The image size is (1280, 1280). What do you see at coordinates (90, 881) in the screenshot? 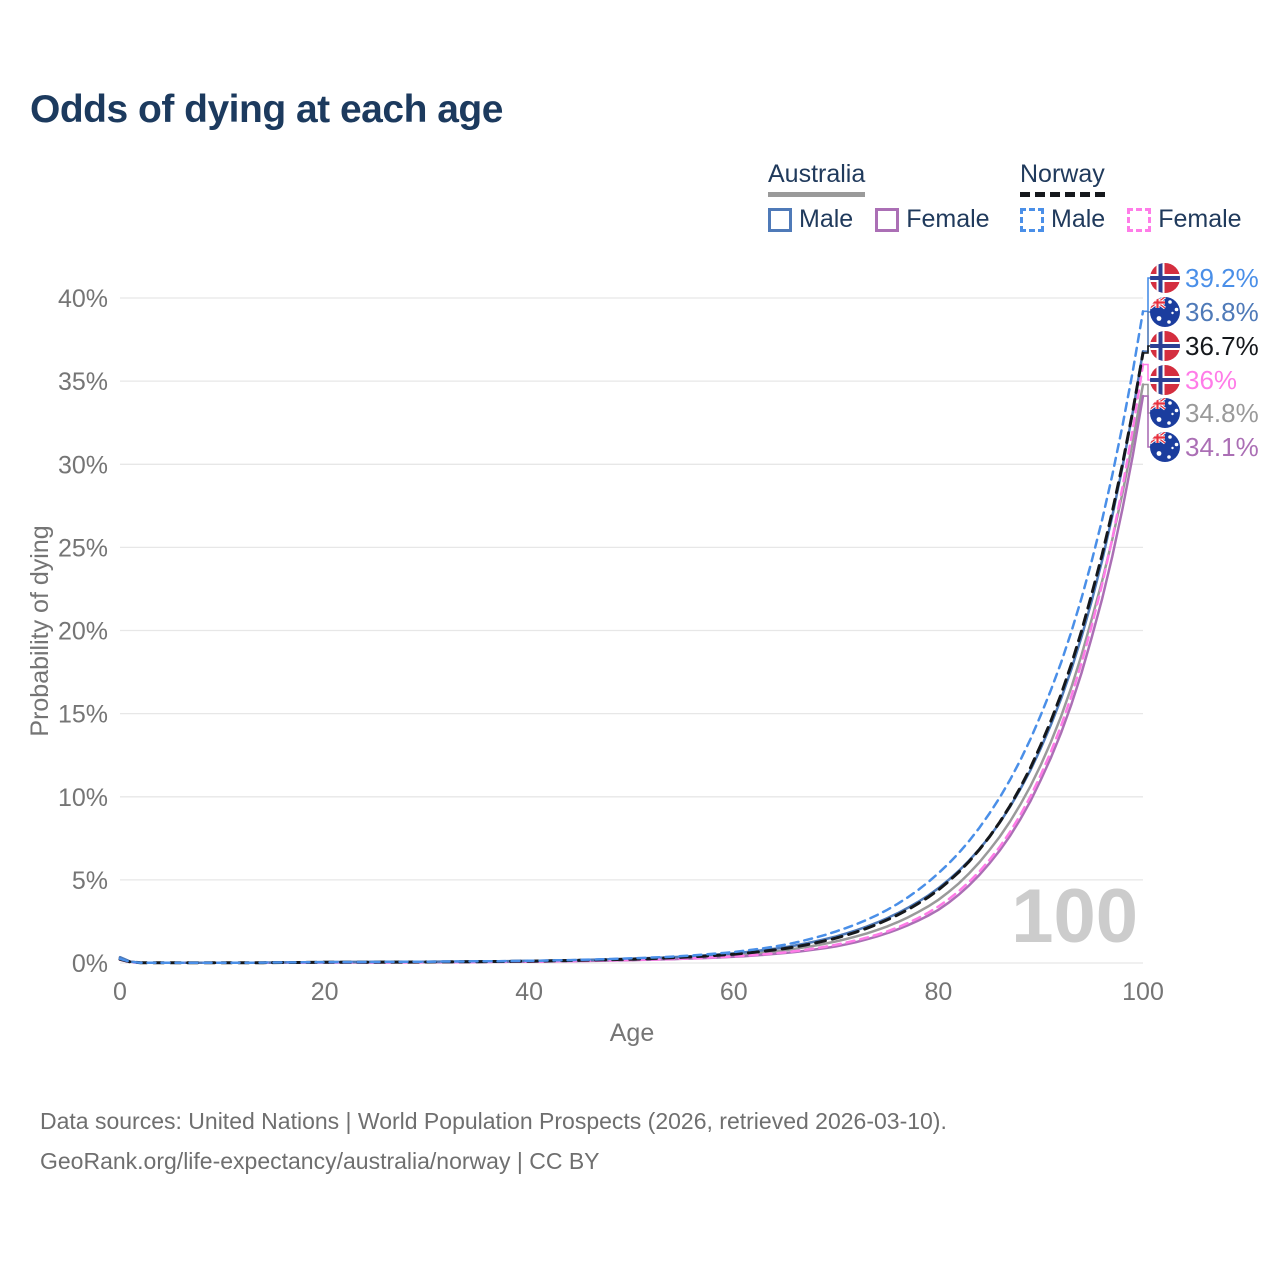
I see `y-tick-label: 5%` at bounding box center [90, 881].